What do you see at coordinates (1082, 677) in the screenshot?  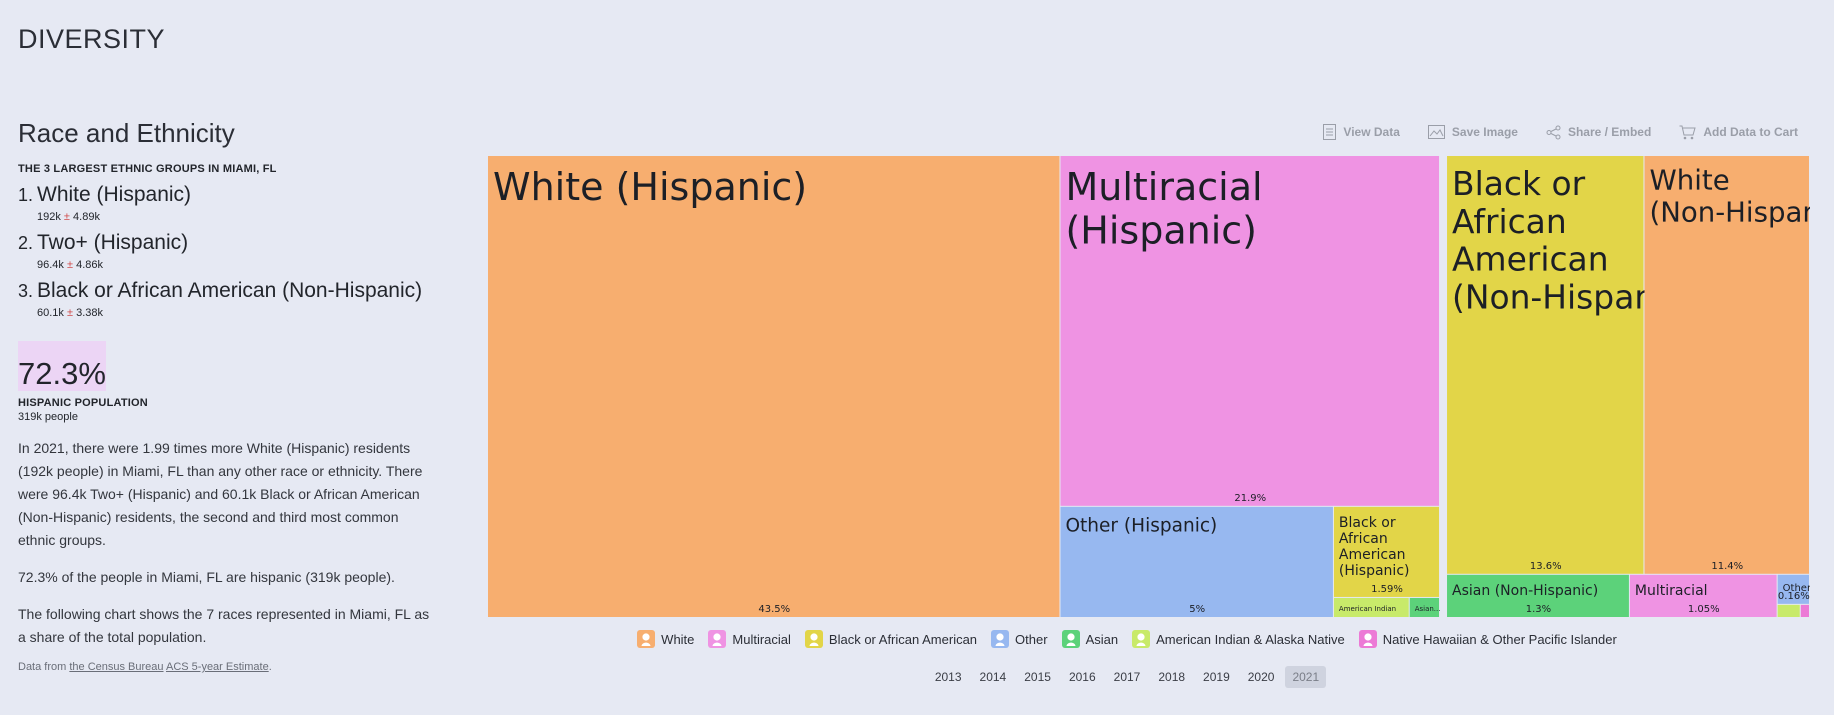 I see `year-button-2016: 2016` at bounding box center [1082, 677].